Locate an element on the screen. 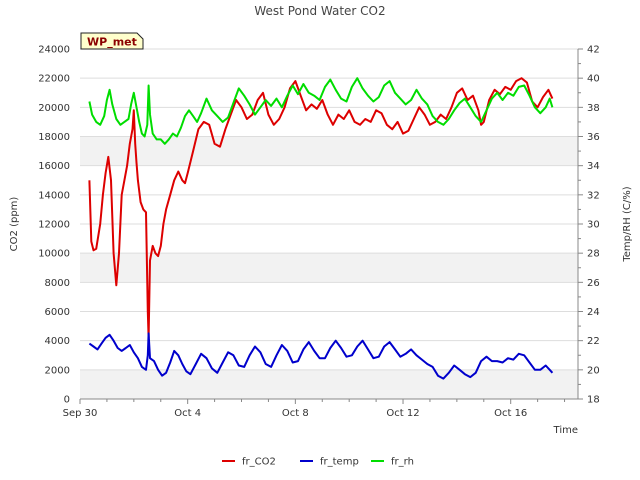 Image resolution: width=640 pixels, height=480 pixels. y-left-tick-label: 18000 is located at coordinates (54, 137).